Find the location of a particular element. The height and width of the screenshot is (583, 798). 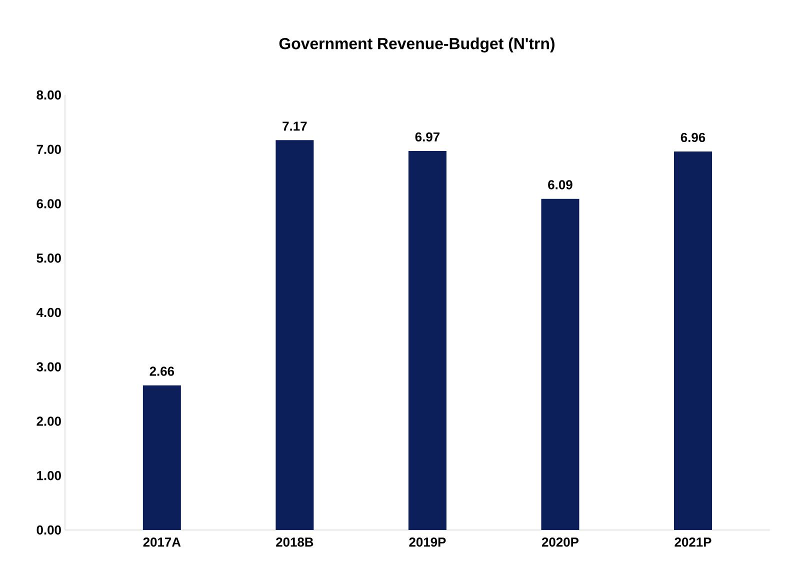

data-label: 6.96 is located at coordinates (693, 137).